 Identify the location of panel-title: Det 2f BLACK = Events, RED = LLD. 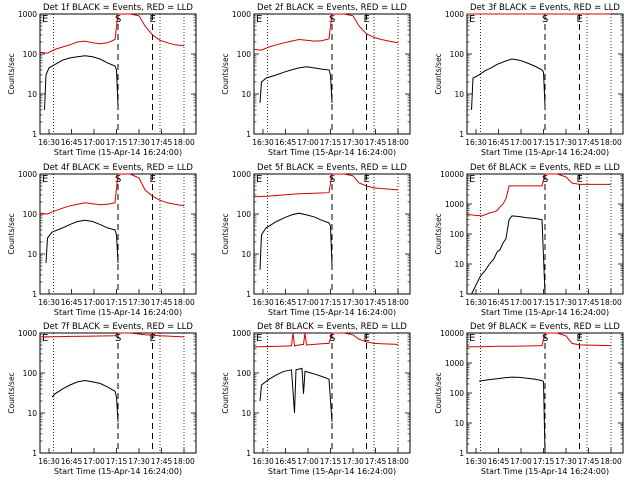
(332, 8).